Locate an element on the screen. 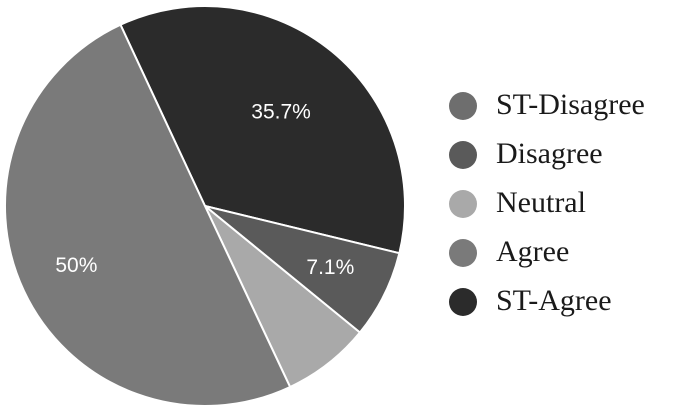 This screenshot has width=685, height=412. legend-label-st-agree: ST-Agree is located at coordinates (554, 300).